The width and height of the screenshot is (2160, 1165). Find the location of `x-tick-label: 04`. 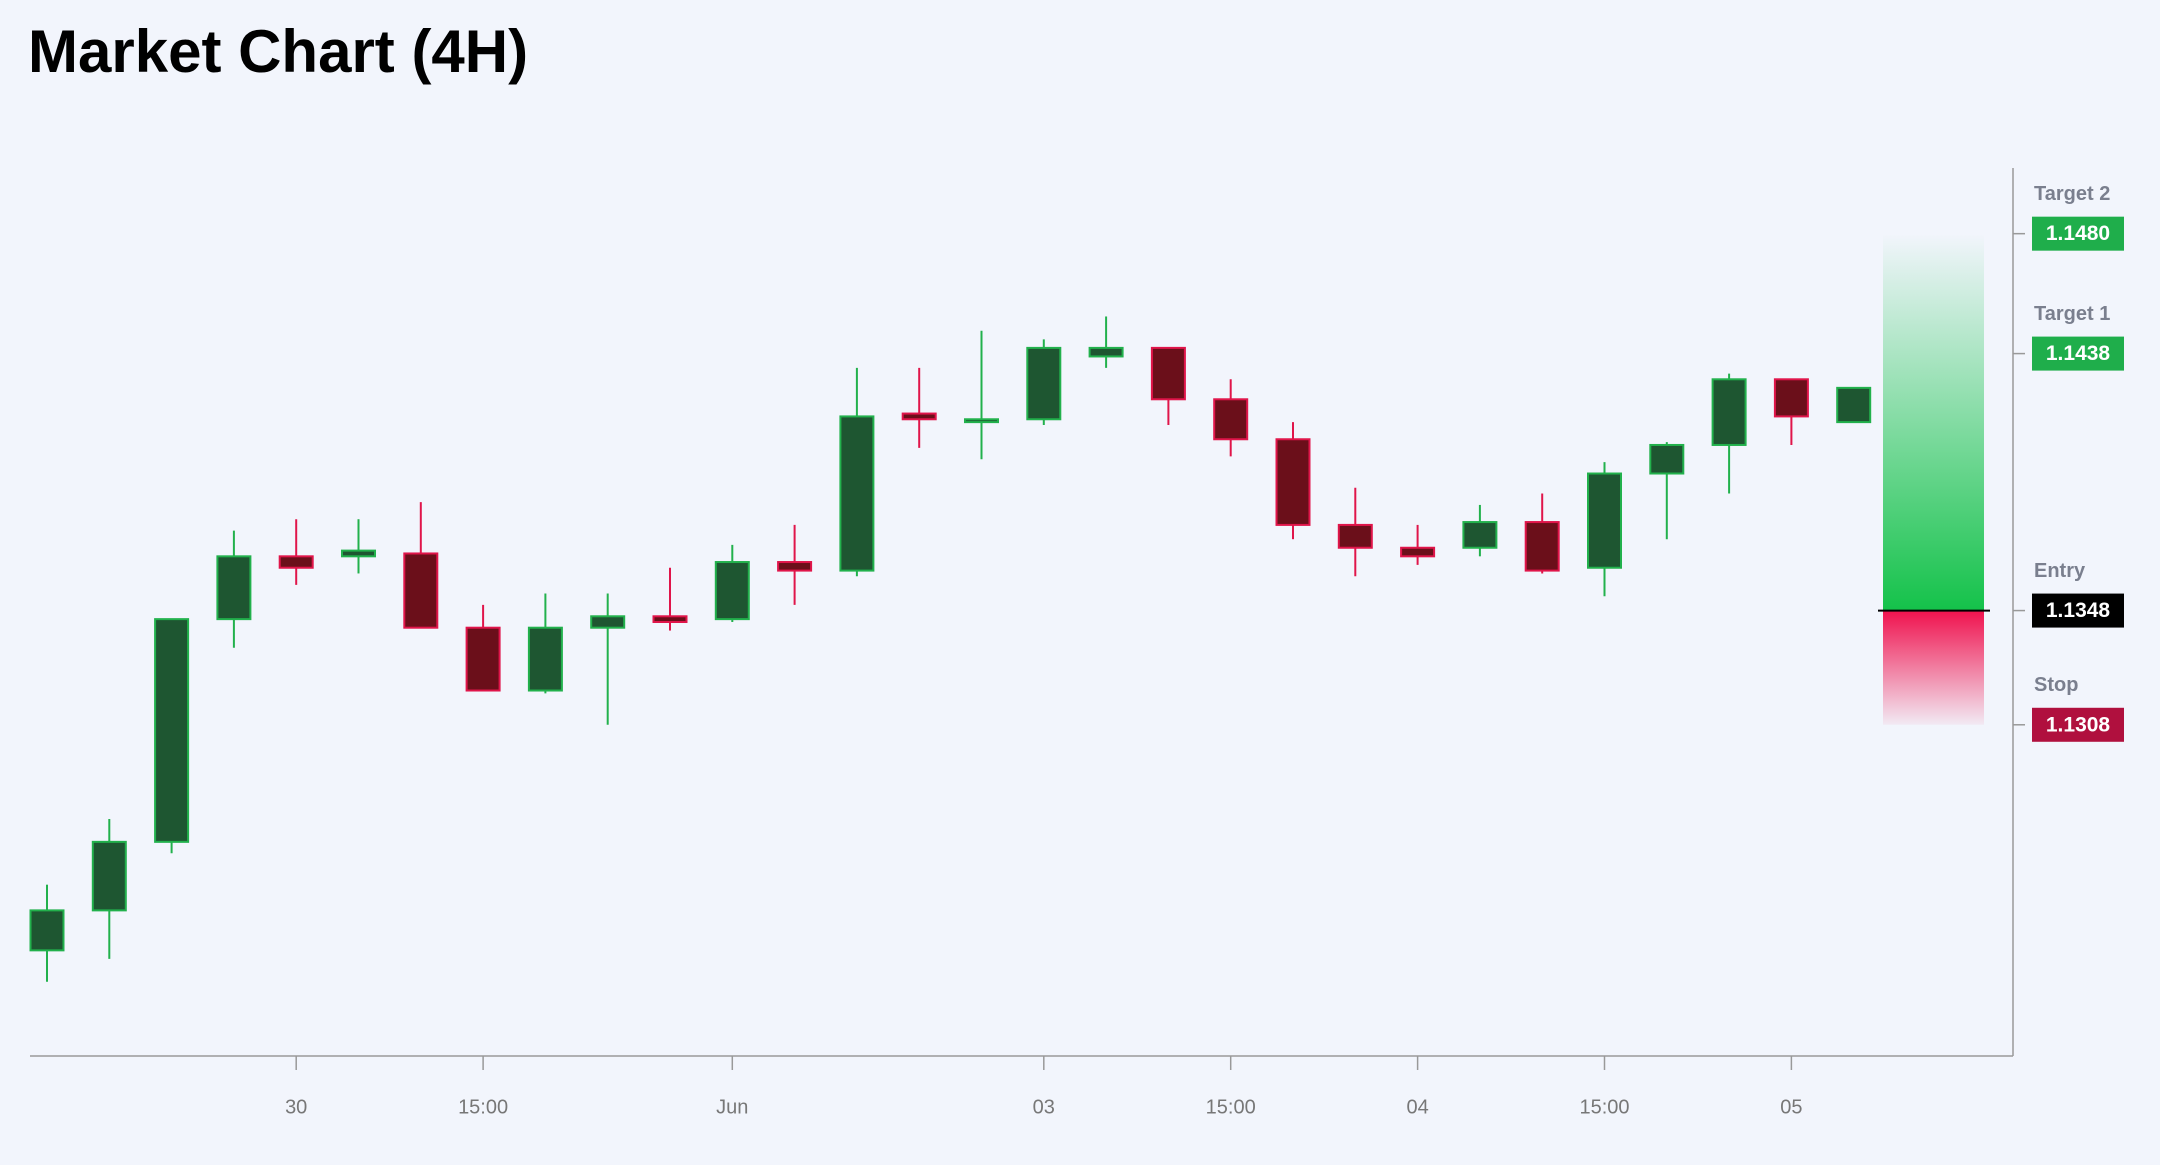

x-tick-label: 04 is located at coordinates (1417, 1107).